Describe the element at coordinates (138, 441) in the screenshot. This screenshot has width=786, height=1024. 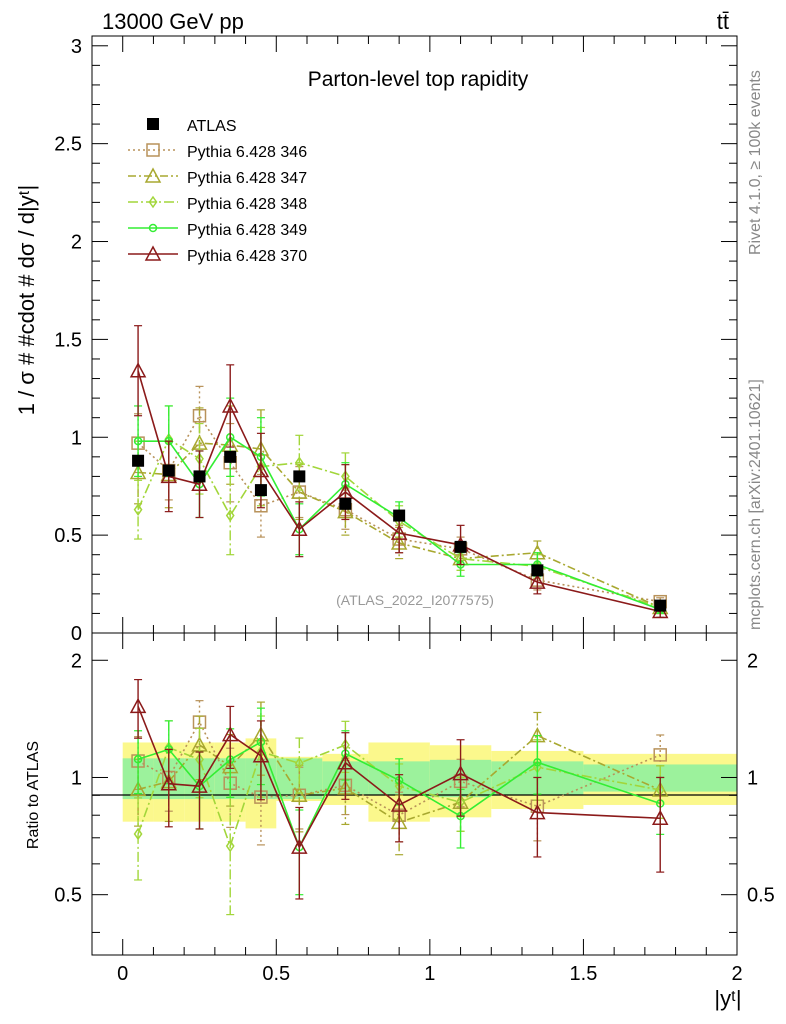
I see `series-4-point` at that location.